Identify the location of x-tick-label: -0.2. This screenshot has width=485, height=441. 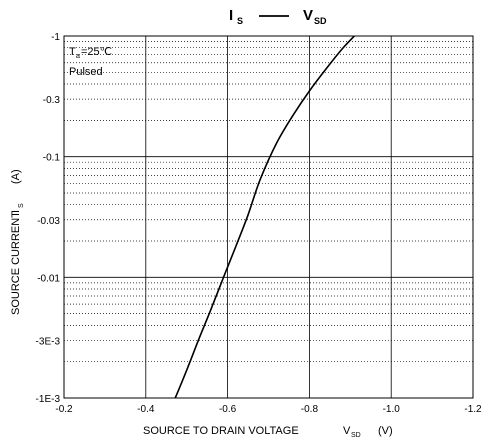
(64, 409).